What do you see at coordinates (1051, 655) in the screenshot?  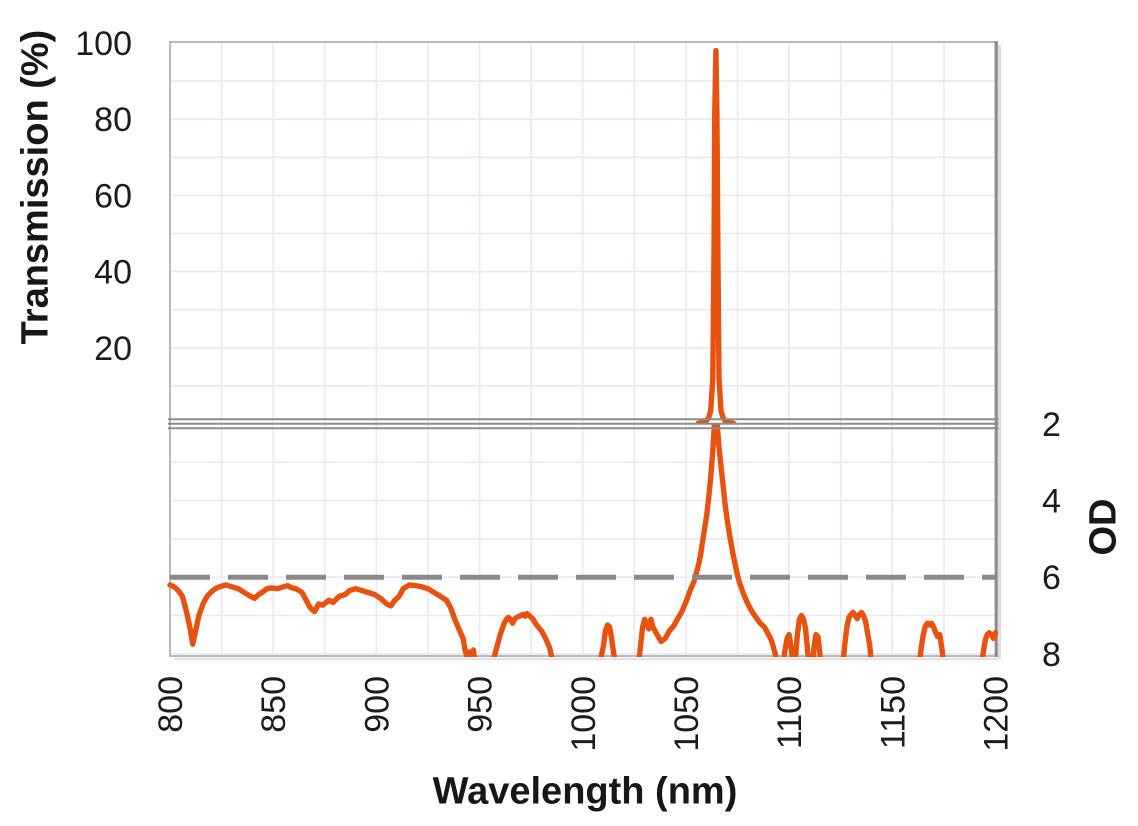 I see `od-tick-label: 8` at bounding box center [1051, 655].